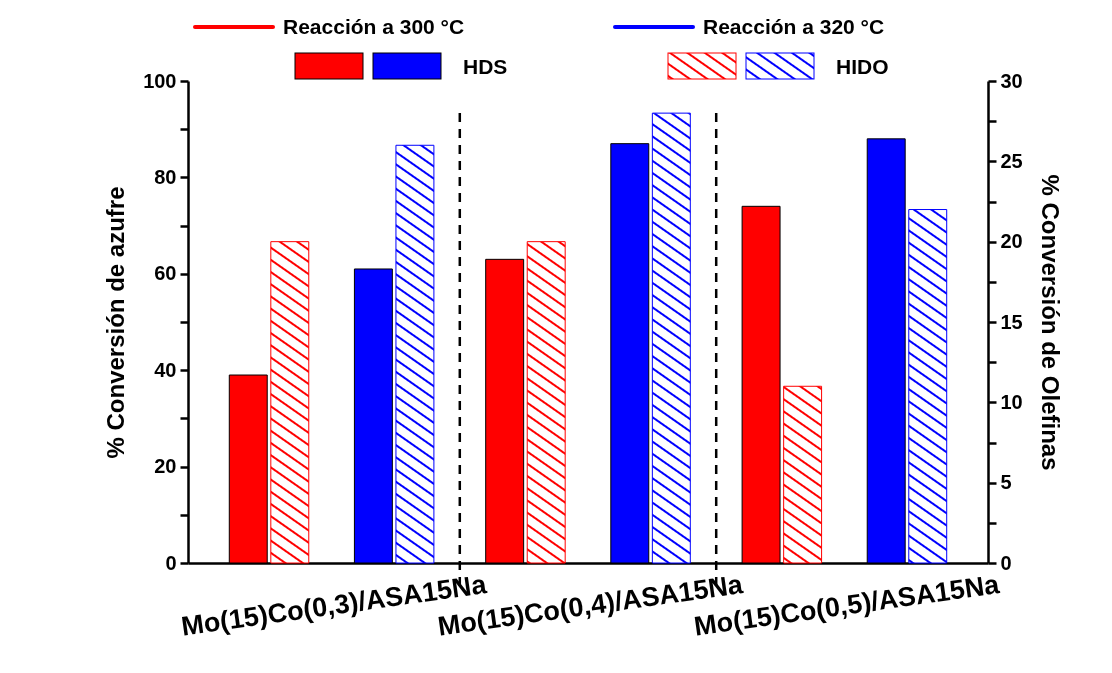  What do you see at coordinates (1006, 562) in the screenshot?
I see `y2-tick-label: 0` at bounding box center [1006, 562].